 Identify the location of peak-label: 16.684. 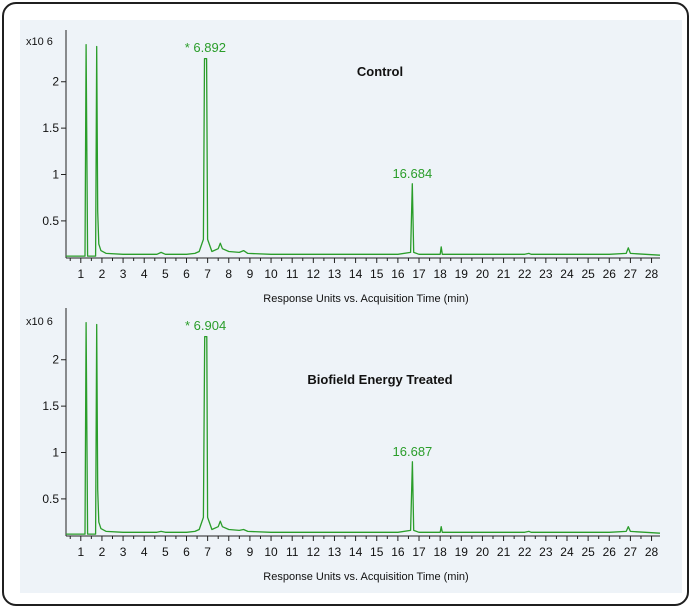
(412, 173).